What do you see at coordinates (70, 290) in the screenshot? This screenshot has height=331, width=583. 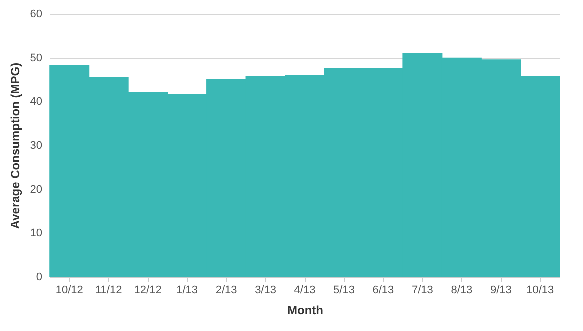 I see `x-tick-label: 10/12` at bounding box center [70, 290].